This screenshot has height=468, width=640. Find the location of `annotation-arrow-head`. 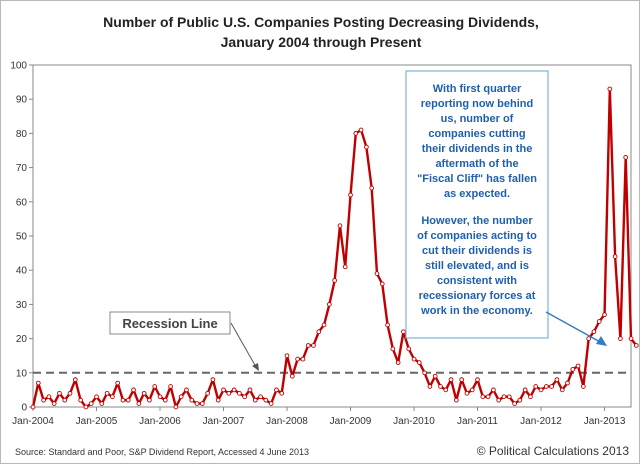

annotation-arrow-head is located at coordinates (601, 341).